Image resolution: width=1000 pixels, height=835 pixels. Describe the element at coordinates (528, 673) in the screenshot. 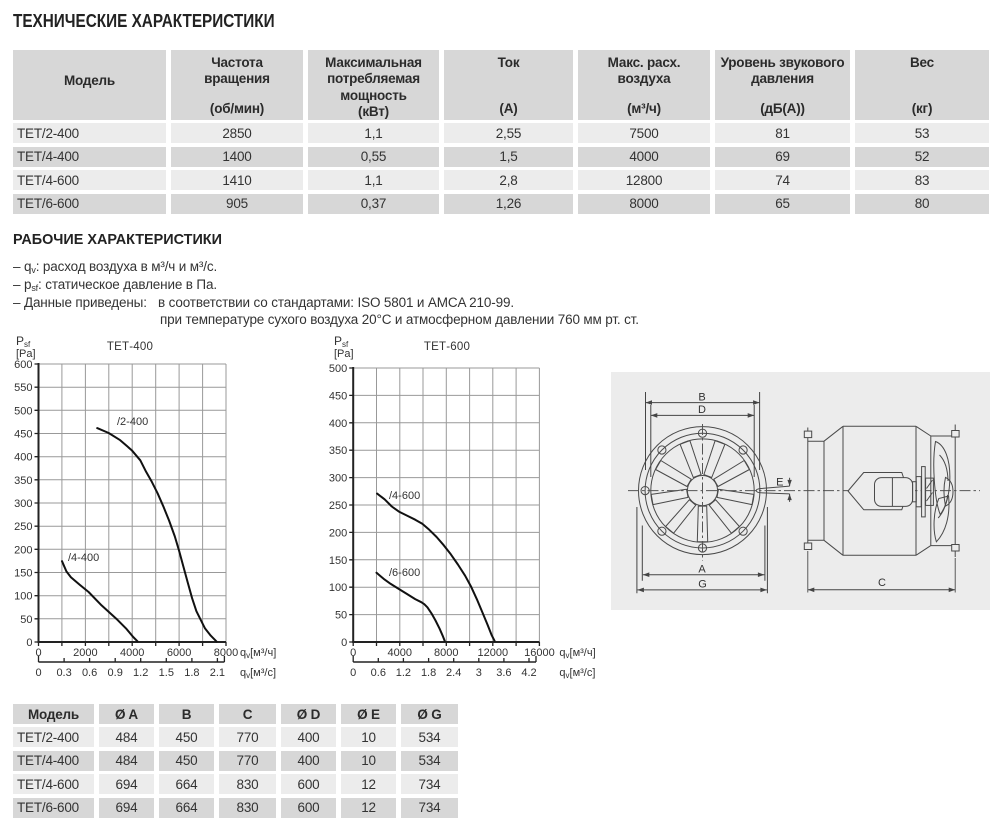

I see `svg-text: 4.2` at that location.